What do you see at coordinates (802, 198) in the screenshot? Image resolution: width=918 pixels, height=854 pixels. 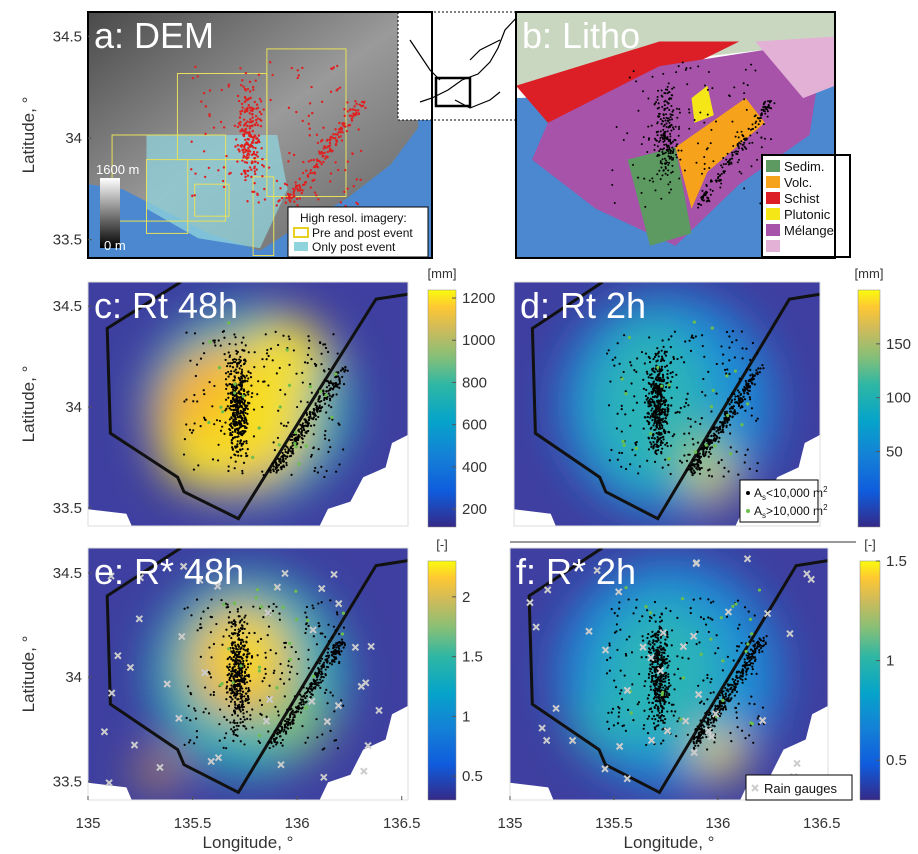 I see `legend-label: Schist` at bounding box center [802, 198].